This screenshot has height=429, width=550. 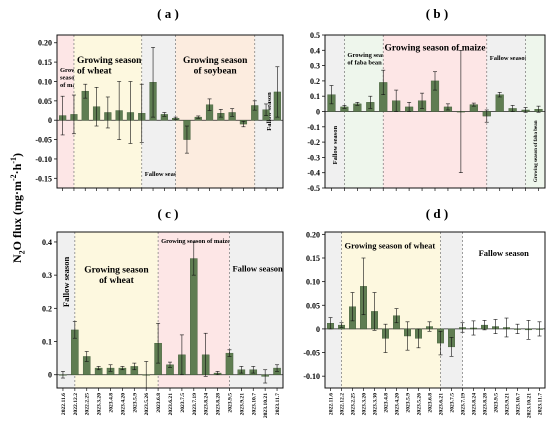 I want to click on x-tick-label: 2023.5.26, so click(x=420, y=404).